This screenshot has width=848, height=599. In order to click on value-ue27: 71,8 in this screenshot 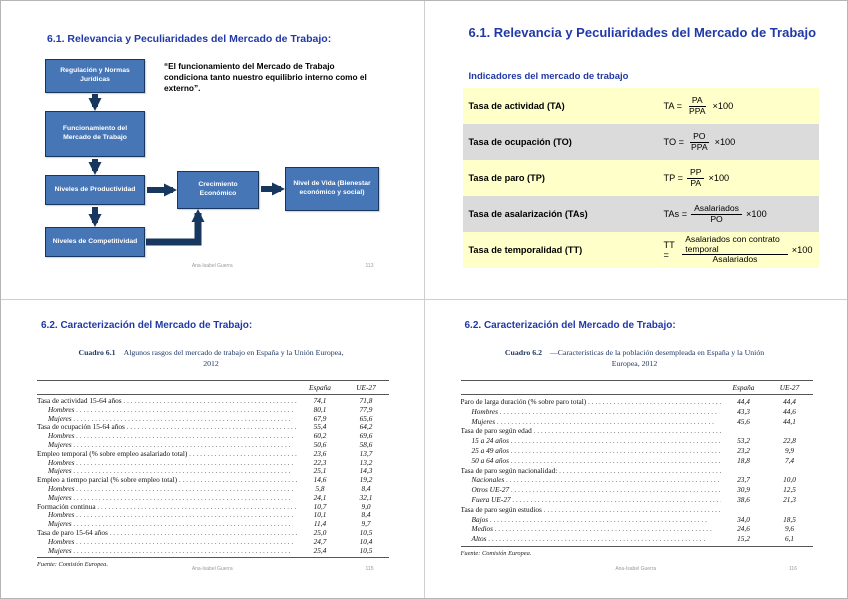, I will do `click(366, 400)`.